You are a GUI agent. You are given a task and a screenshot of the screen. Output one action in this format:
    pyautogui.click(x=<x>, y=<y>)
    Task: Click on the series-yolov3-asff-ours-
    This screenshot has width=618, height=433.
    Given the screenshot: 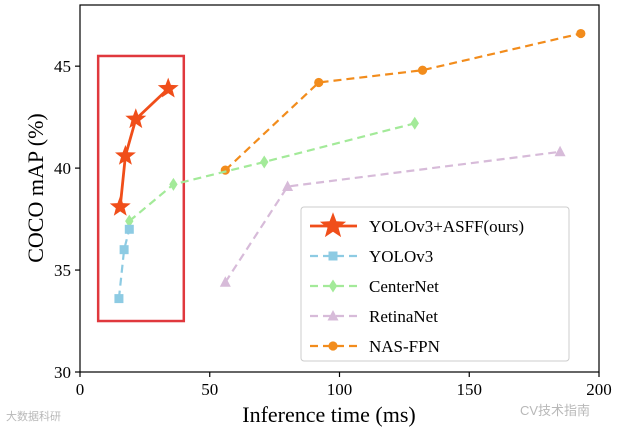 What is the action you would take?
    pyautogui.click(x=144, y=146)
    